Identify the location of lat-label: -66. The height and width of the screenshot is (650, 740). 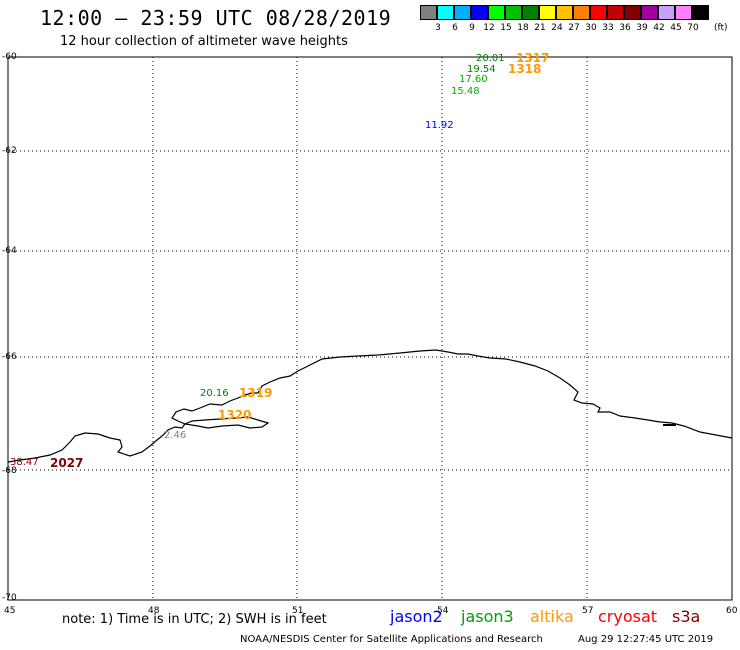
(9, 357).